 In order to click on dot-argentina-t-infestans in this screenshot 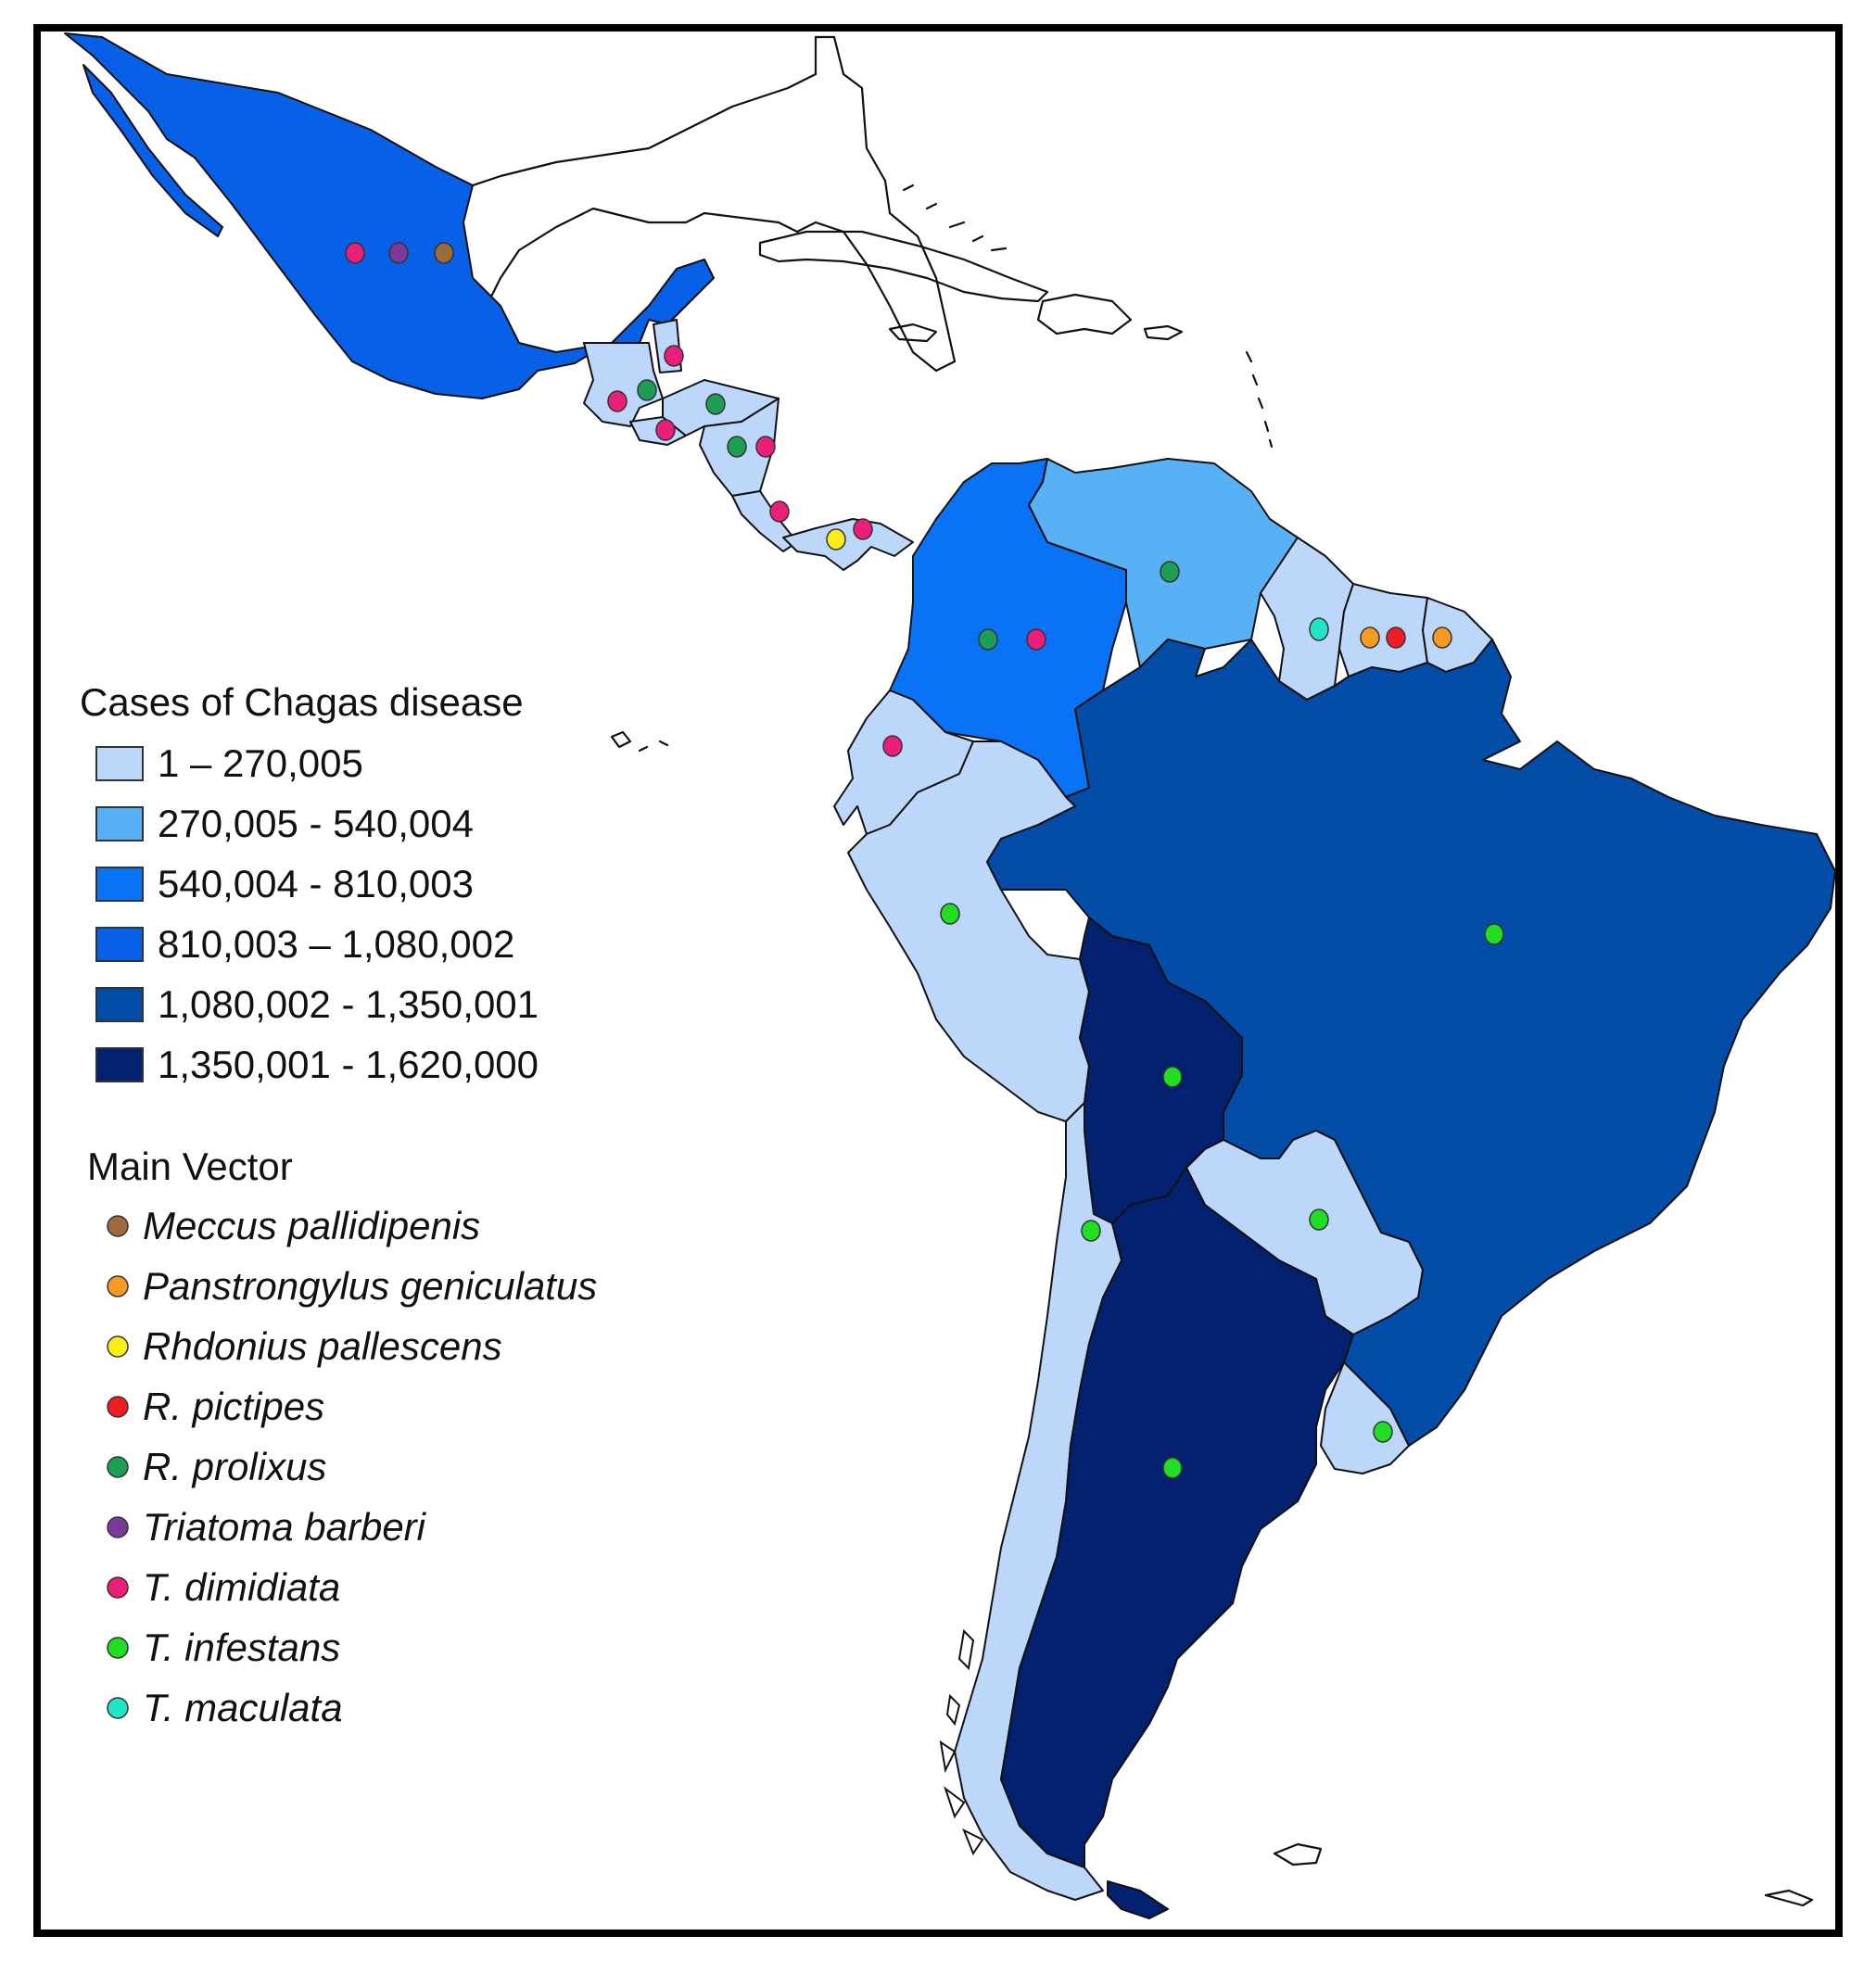, I will do `click(1173, 1468)`.